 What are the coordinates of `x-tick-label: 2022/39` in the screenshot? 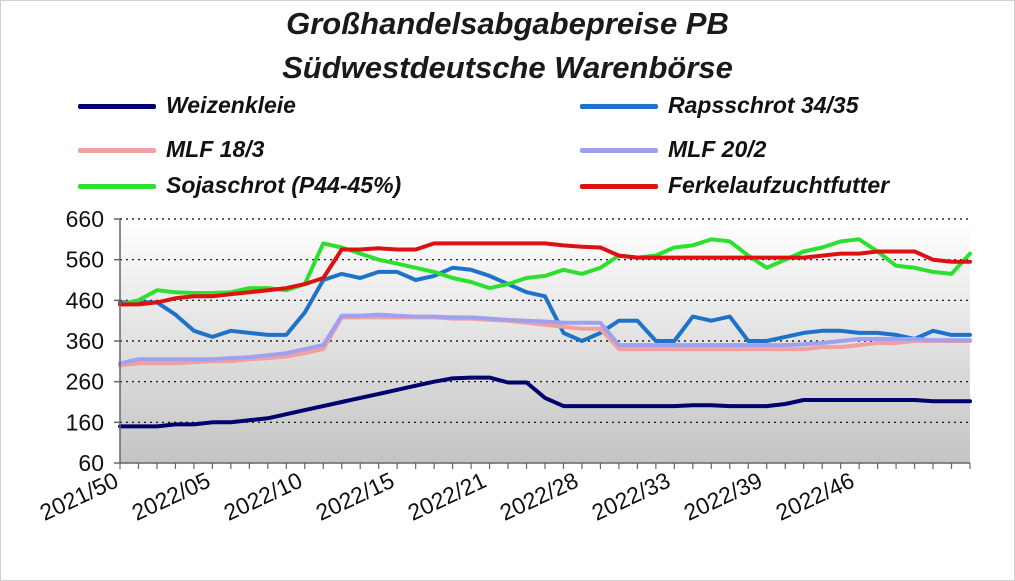 It's located at (723, 496).